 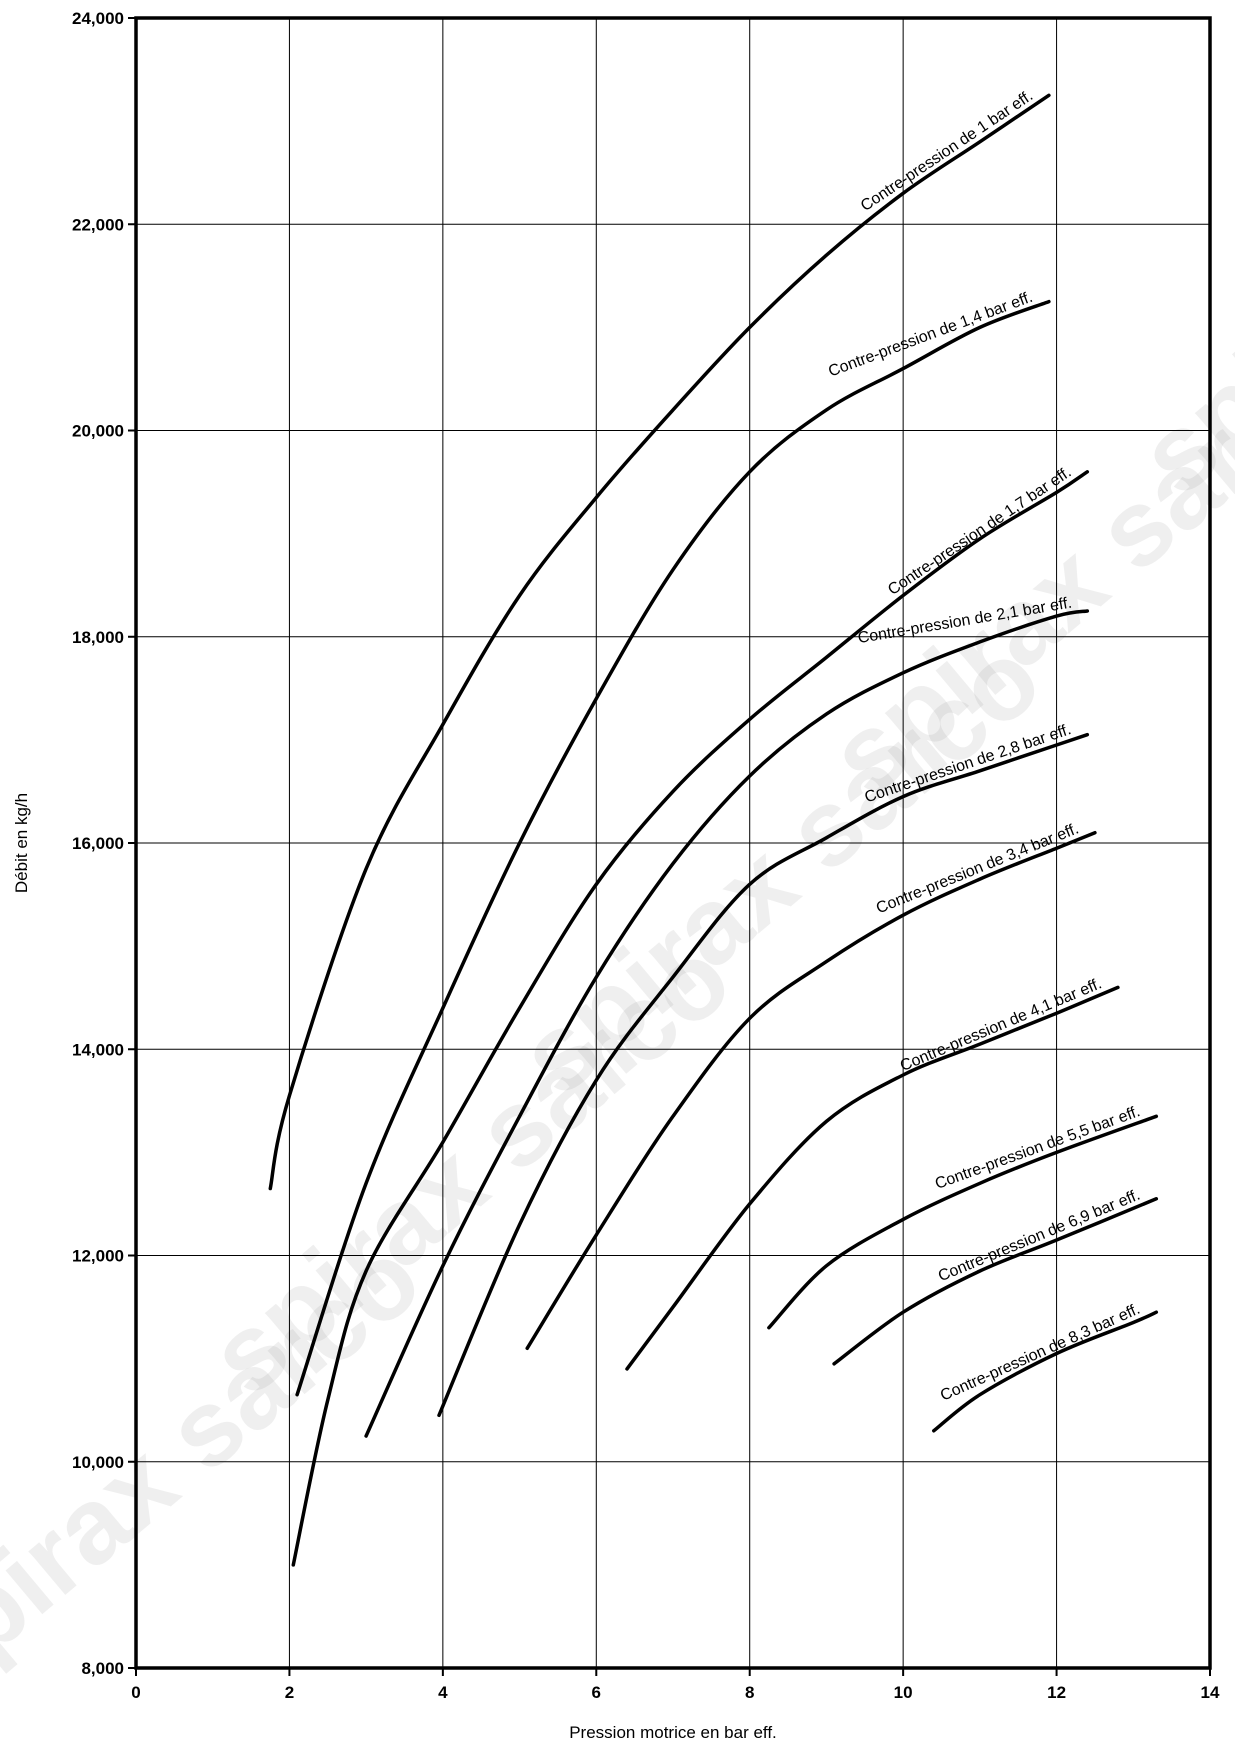 I want to click on y-tick-label: 12,000, so click(x=98, y=1256).